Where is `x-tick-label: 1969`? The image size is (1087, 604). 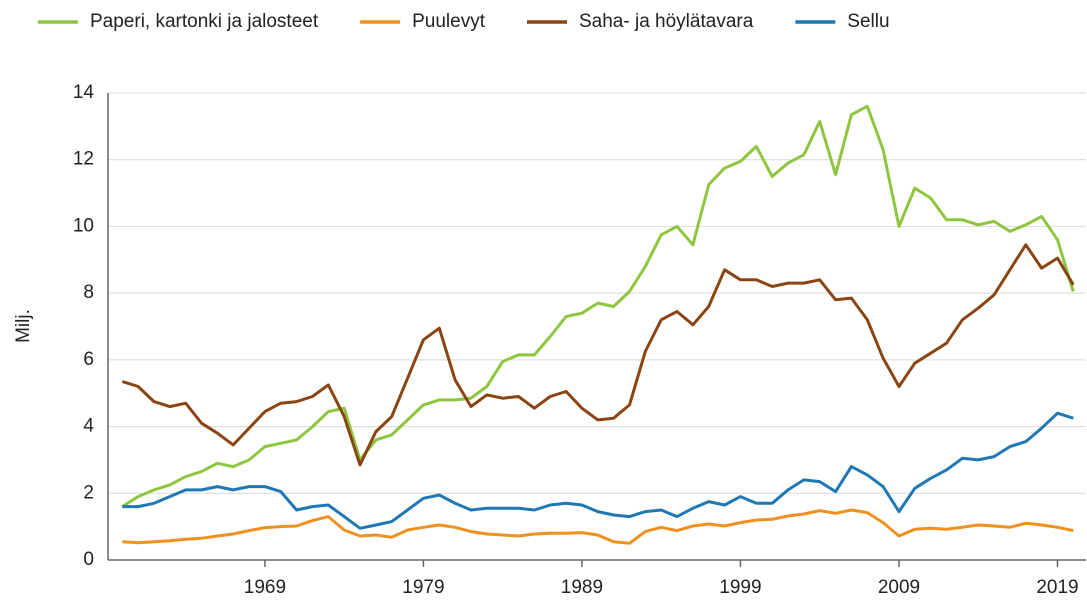 x-tick-label: 1969 is located at coordinates (265, 587).